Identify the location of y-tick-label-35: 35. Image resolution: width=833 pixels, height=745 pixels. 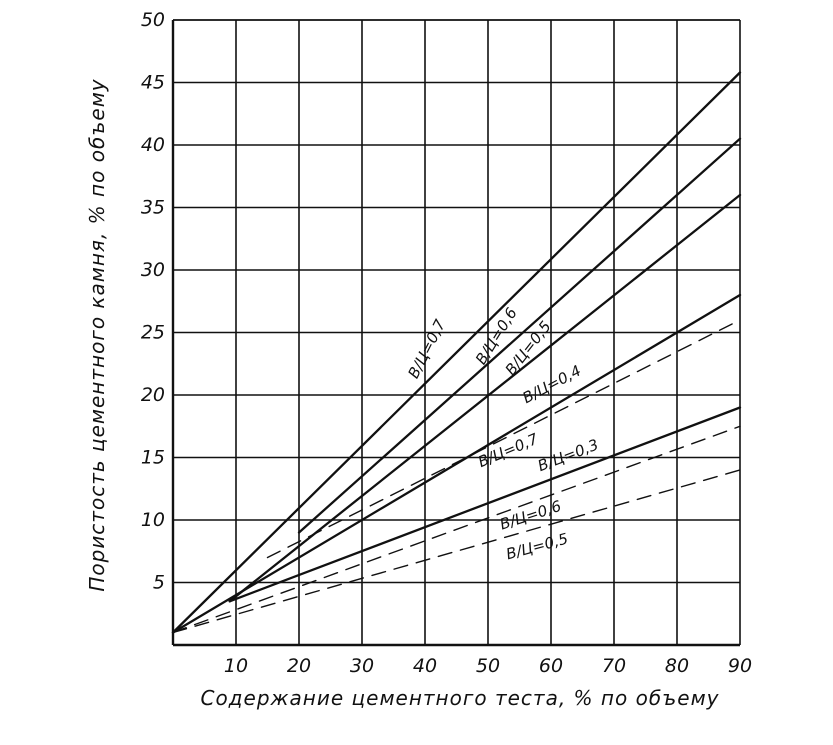
(153, 208).